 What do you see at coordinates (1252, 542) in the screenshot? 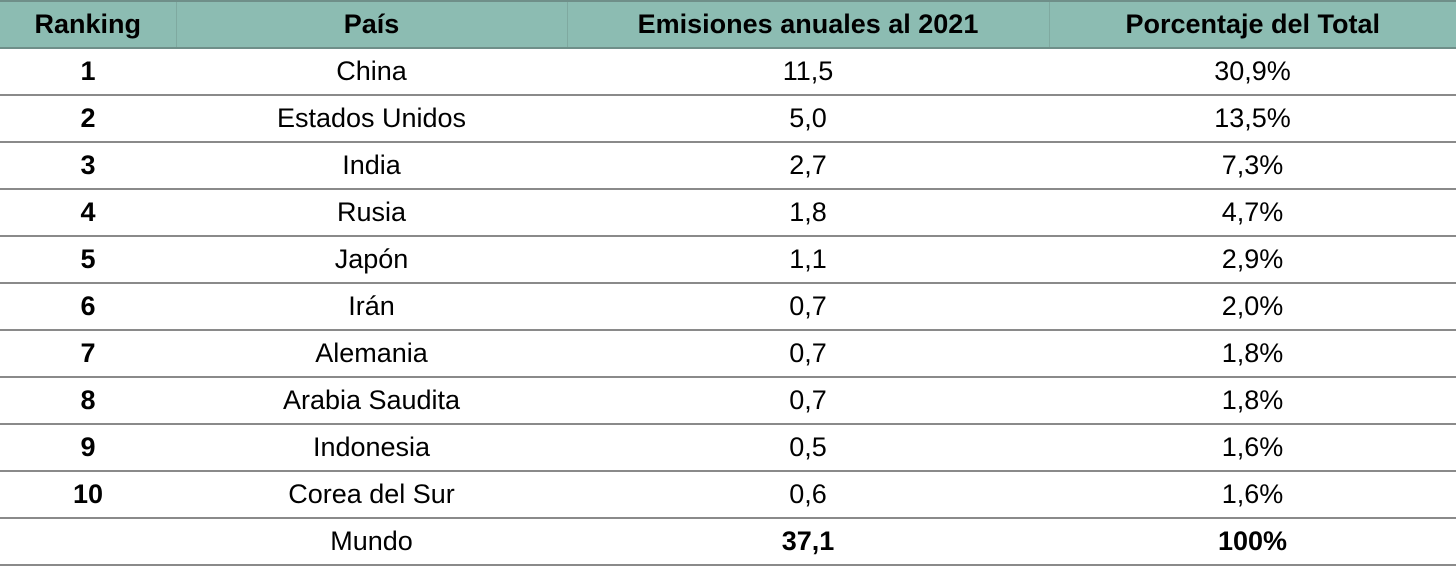
I see `total-share-cell: 100%` at bounding box center [1252, 542].